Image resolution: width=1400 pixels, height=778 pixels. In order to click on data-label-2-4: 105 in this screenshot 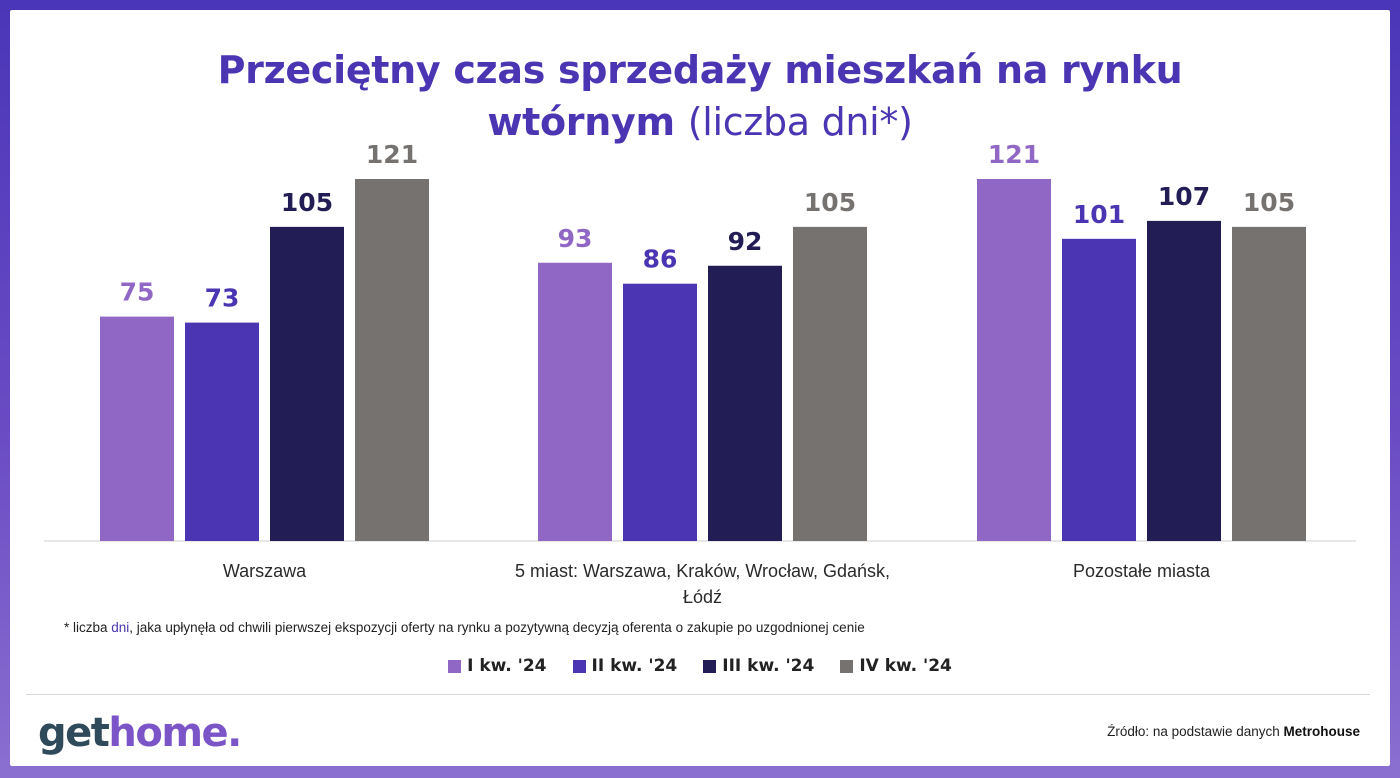, I will do `click(830, 202)`.